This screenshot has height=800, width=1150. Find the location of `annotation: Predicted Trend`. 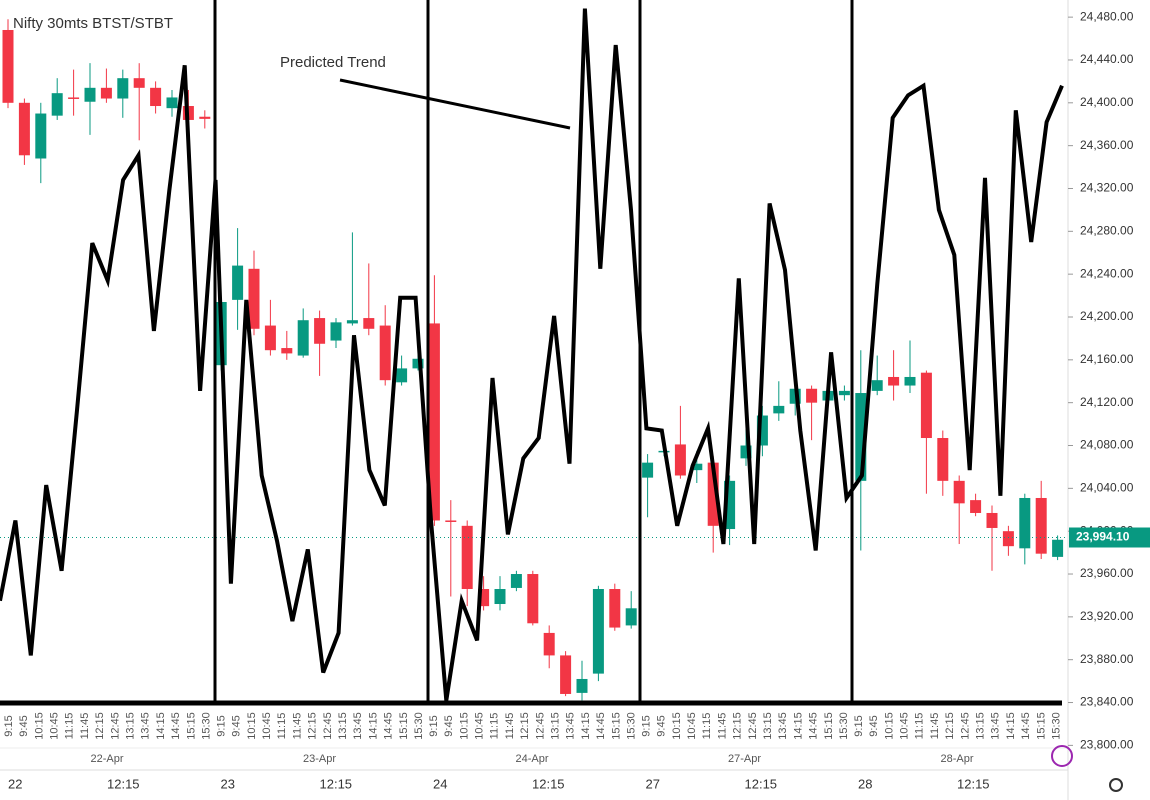

annotation: Predicted Trend is located at coordinates (333, 62).